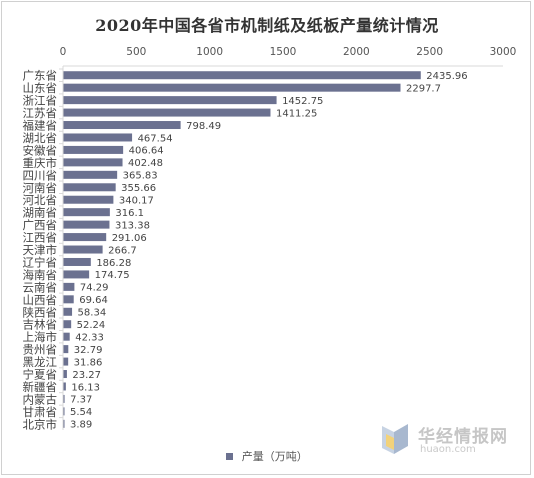  I want to click on category-label: 山西省, so click(40, 300).